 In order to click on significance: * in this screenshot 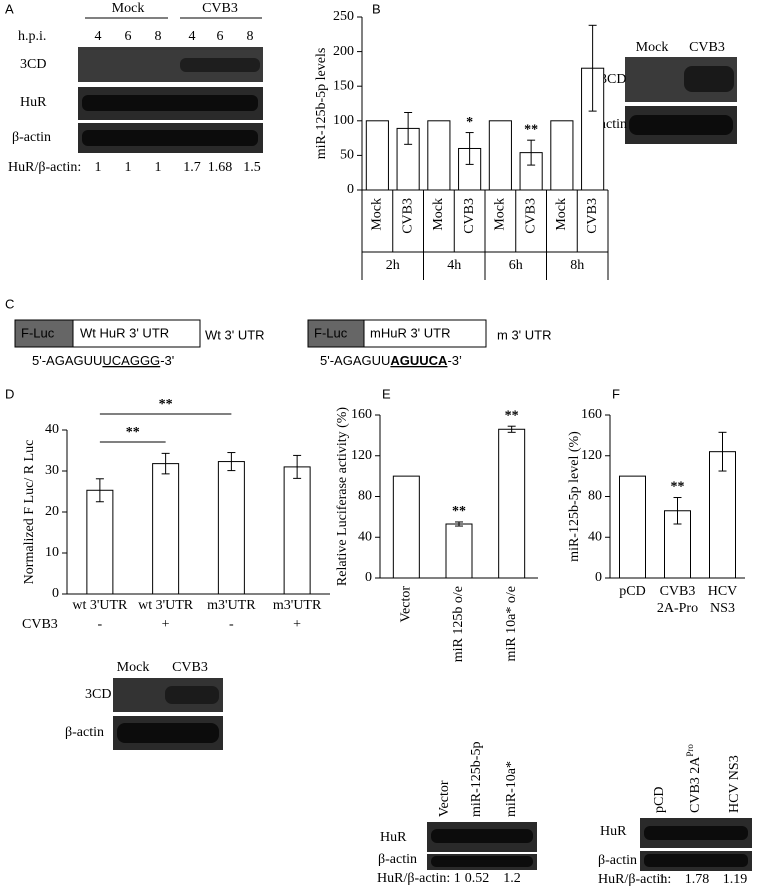, I will do `click(469, 122)`.